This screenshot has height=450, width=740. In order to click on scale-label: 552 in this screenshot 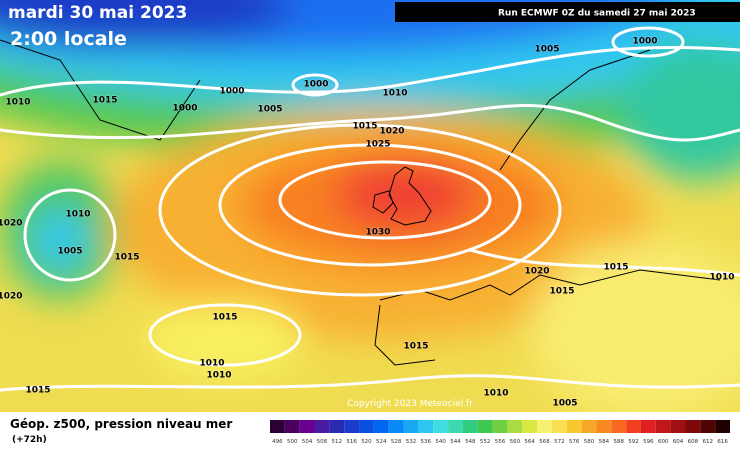, I will do `click(485, 442)`.